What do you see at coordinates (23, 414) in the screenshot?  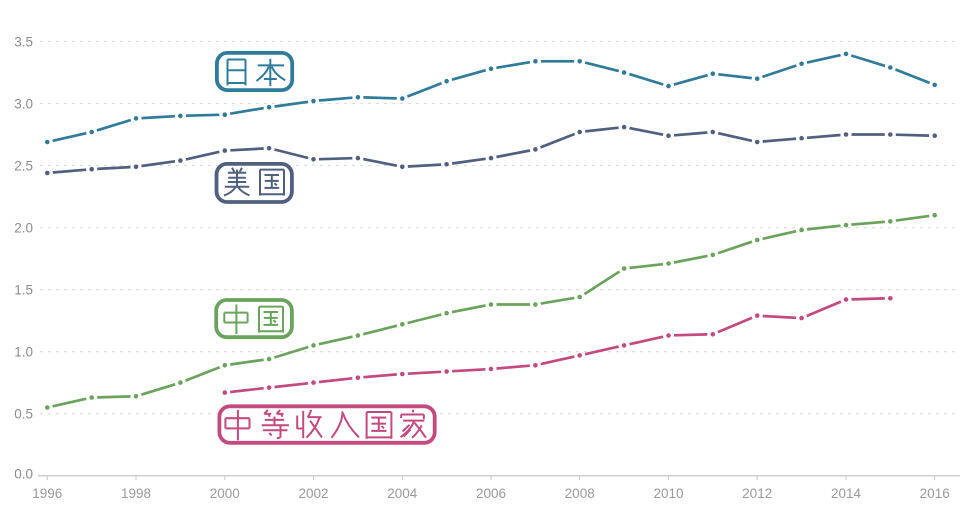 I see `svg-text: 0.5` at bounding box center [23, 414].